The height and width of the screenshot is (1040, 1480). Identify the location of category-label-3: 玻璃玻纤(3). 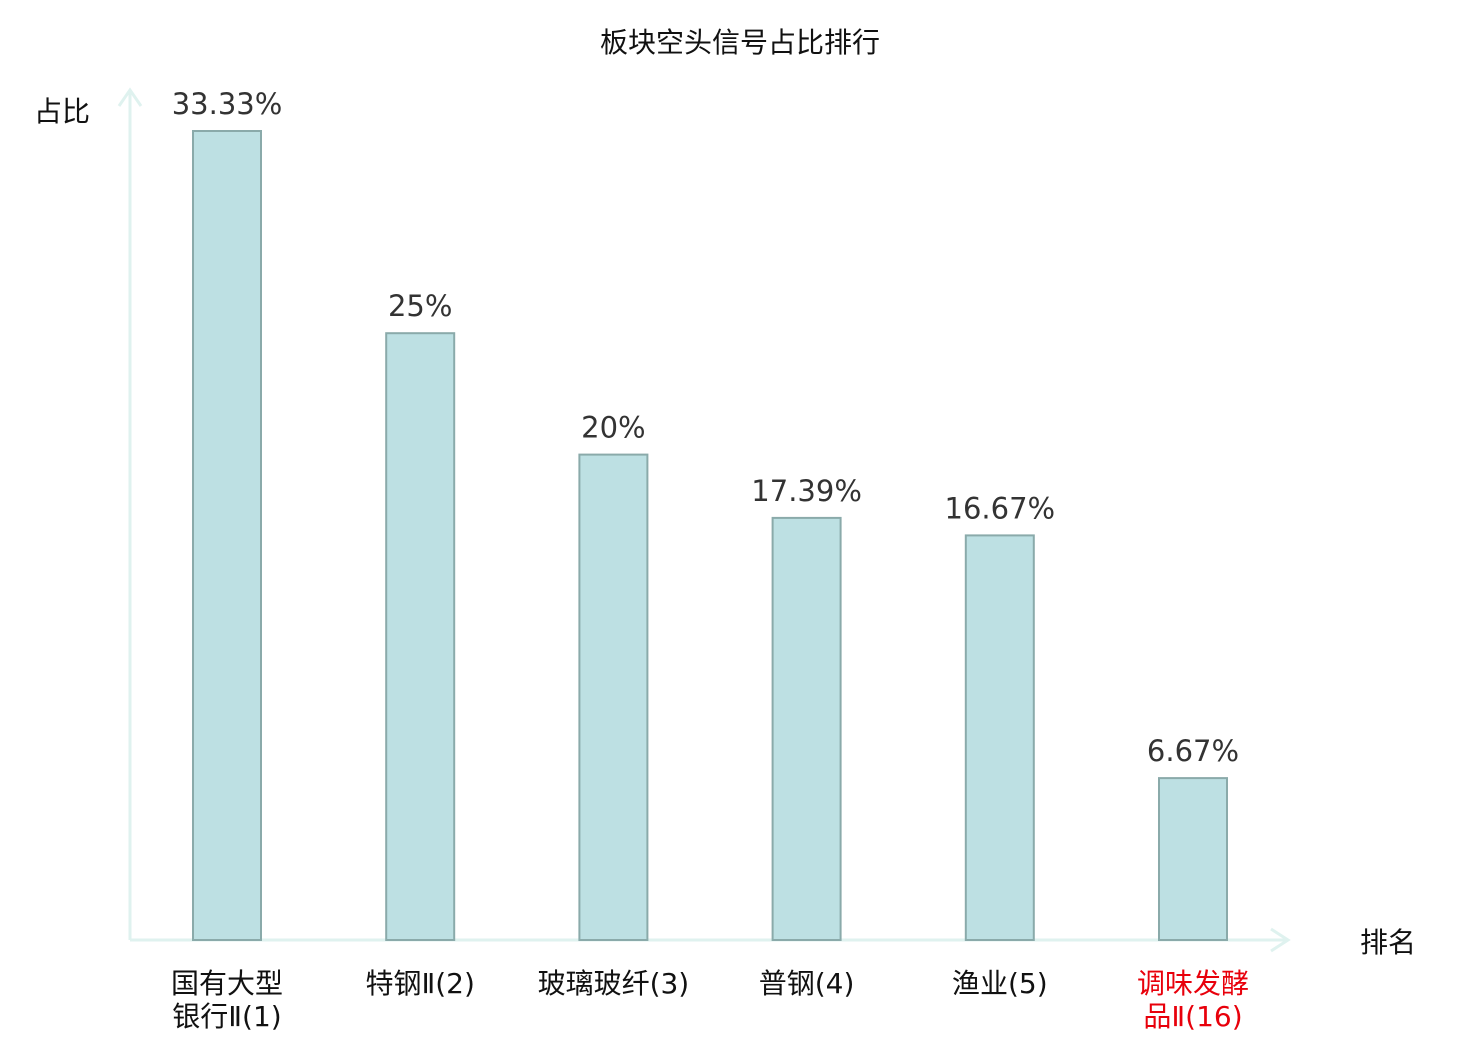
(614, 983).